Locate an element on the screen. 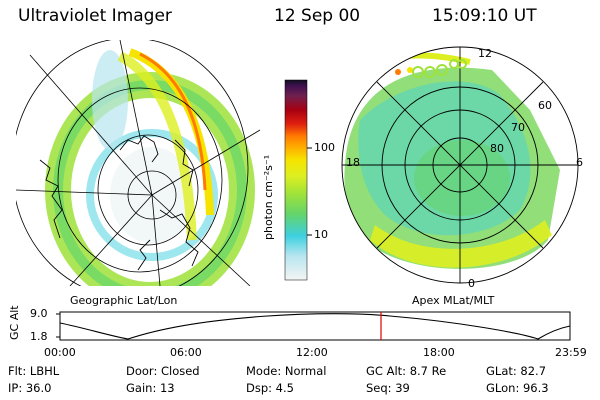 The width and height of the screenshot is (600, 400). info-seq: Seq: 39 is located at coordinates (388, 388).